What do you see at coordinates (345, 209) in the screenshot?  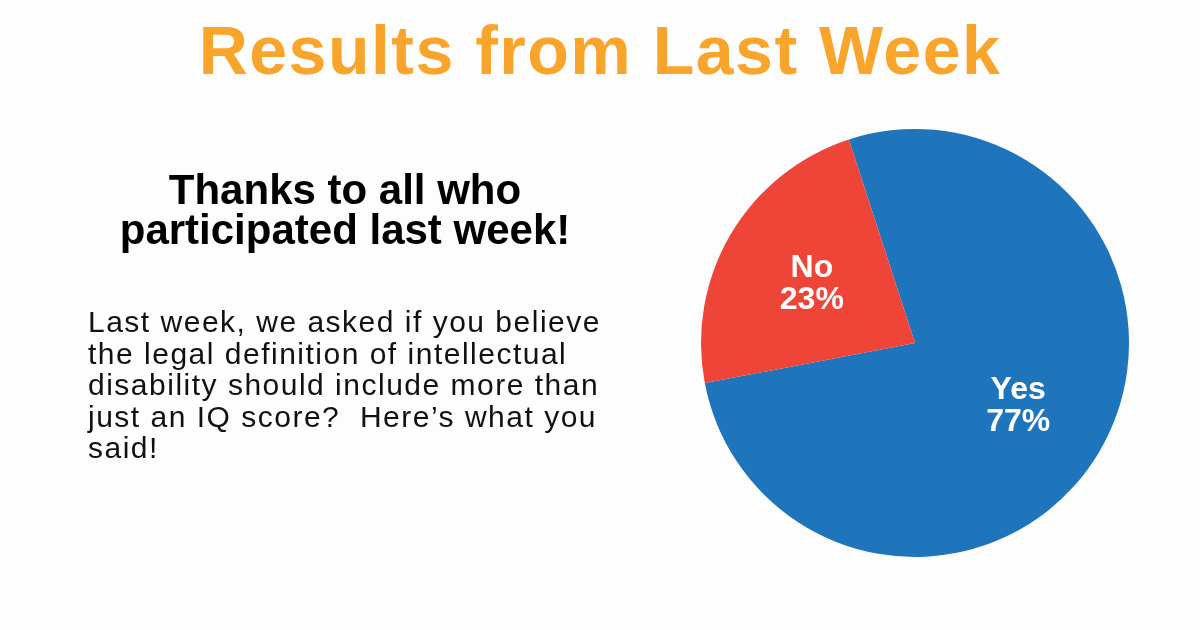 I see `text: Thanks to all who participated last week!` at bounding box center [345, 209].